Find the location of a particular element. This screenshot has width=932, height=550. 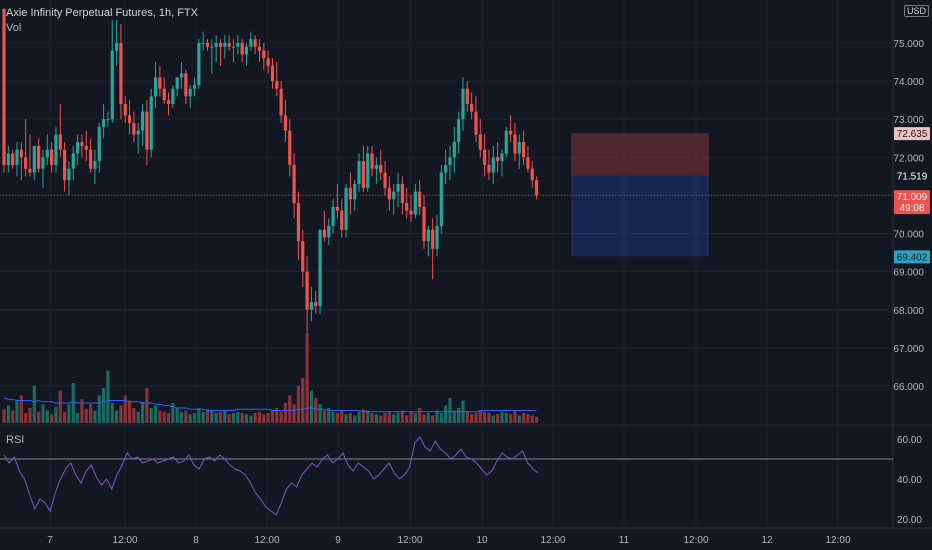

price-tick-label: 73.000 is located at coordinates (908, 120).